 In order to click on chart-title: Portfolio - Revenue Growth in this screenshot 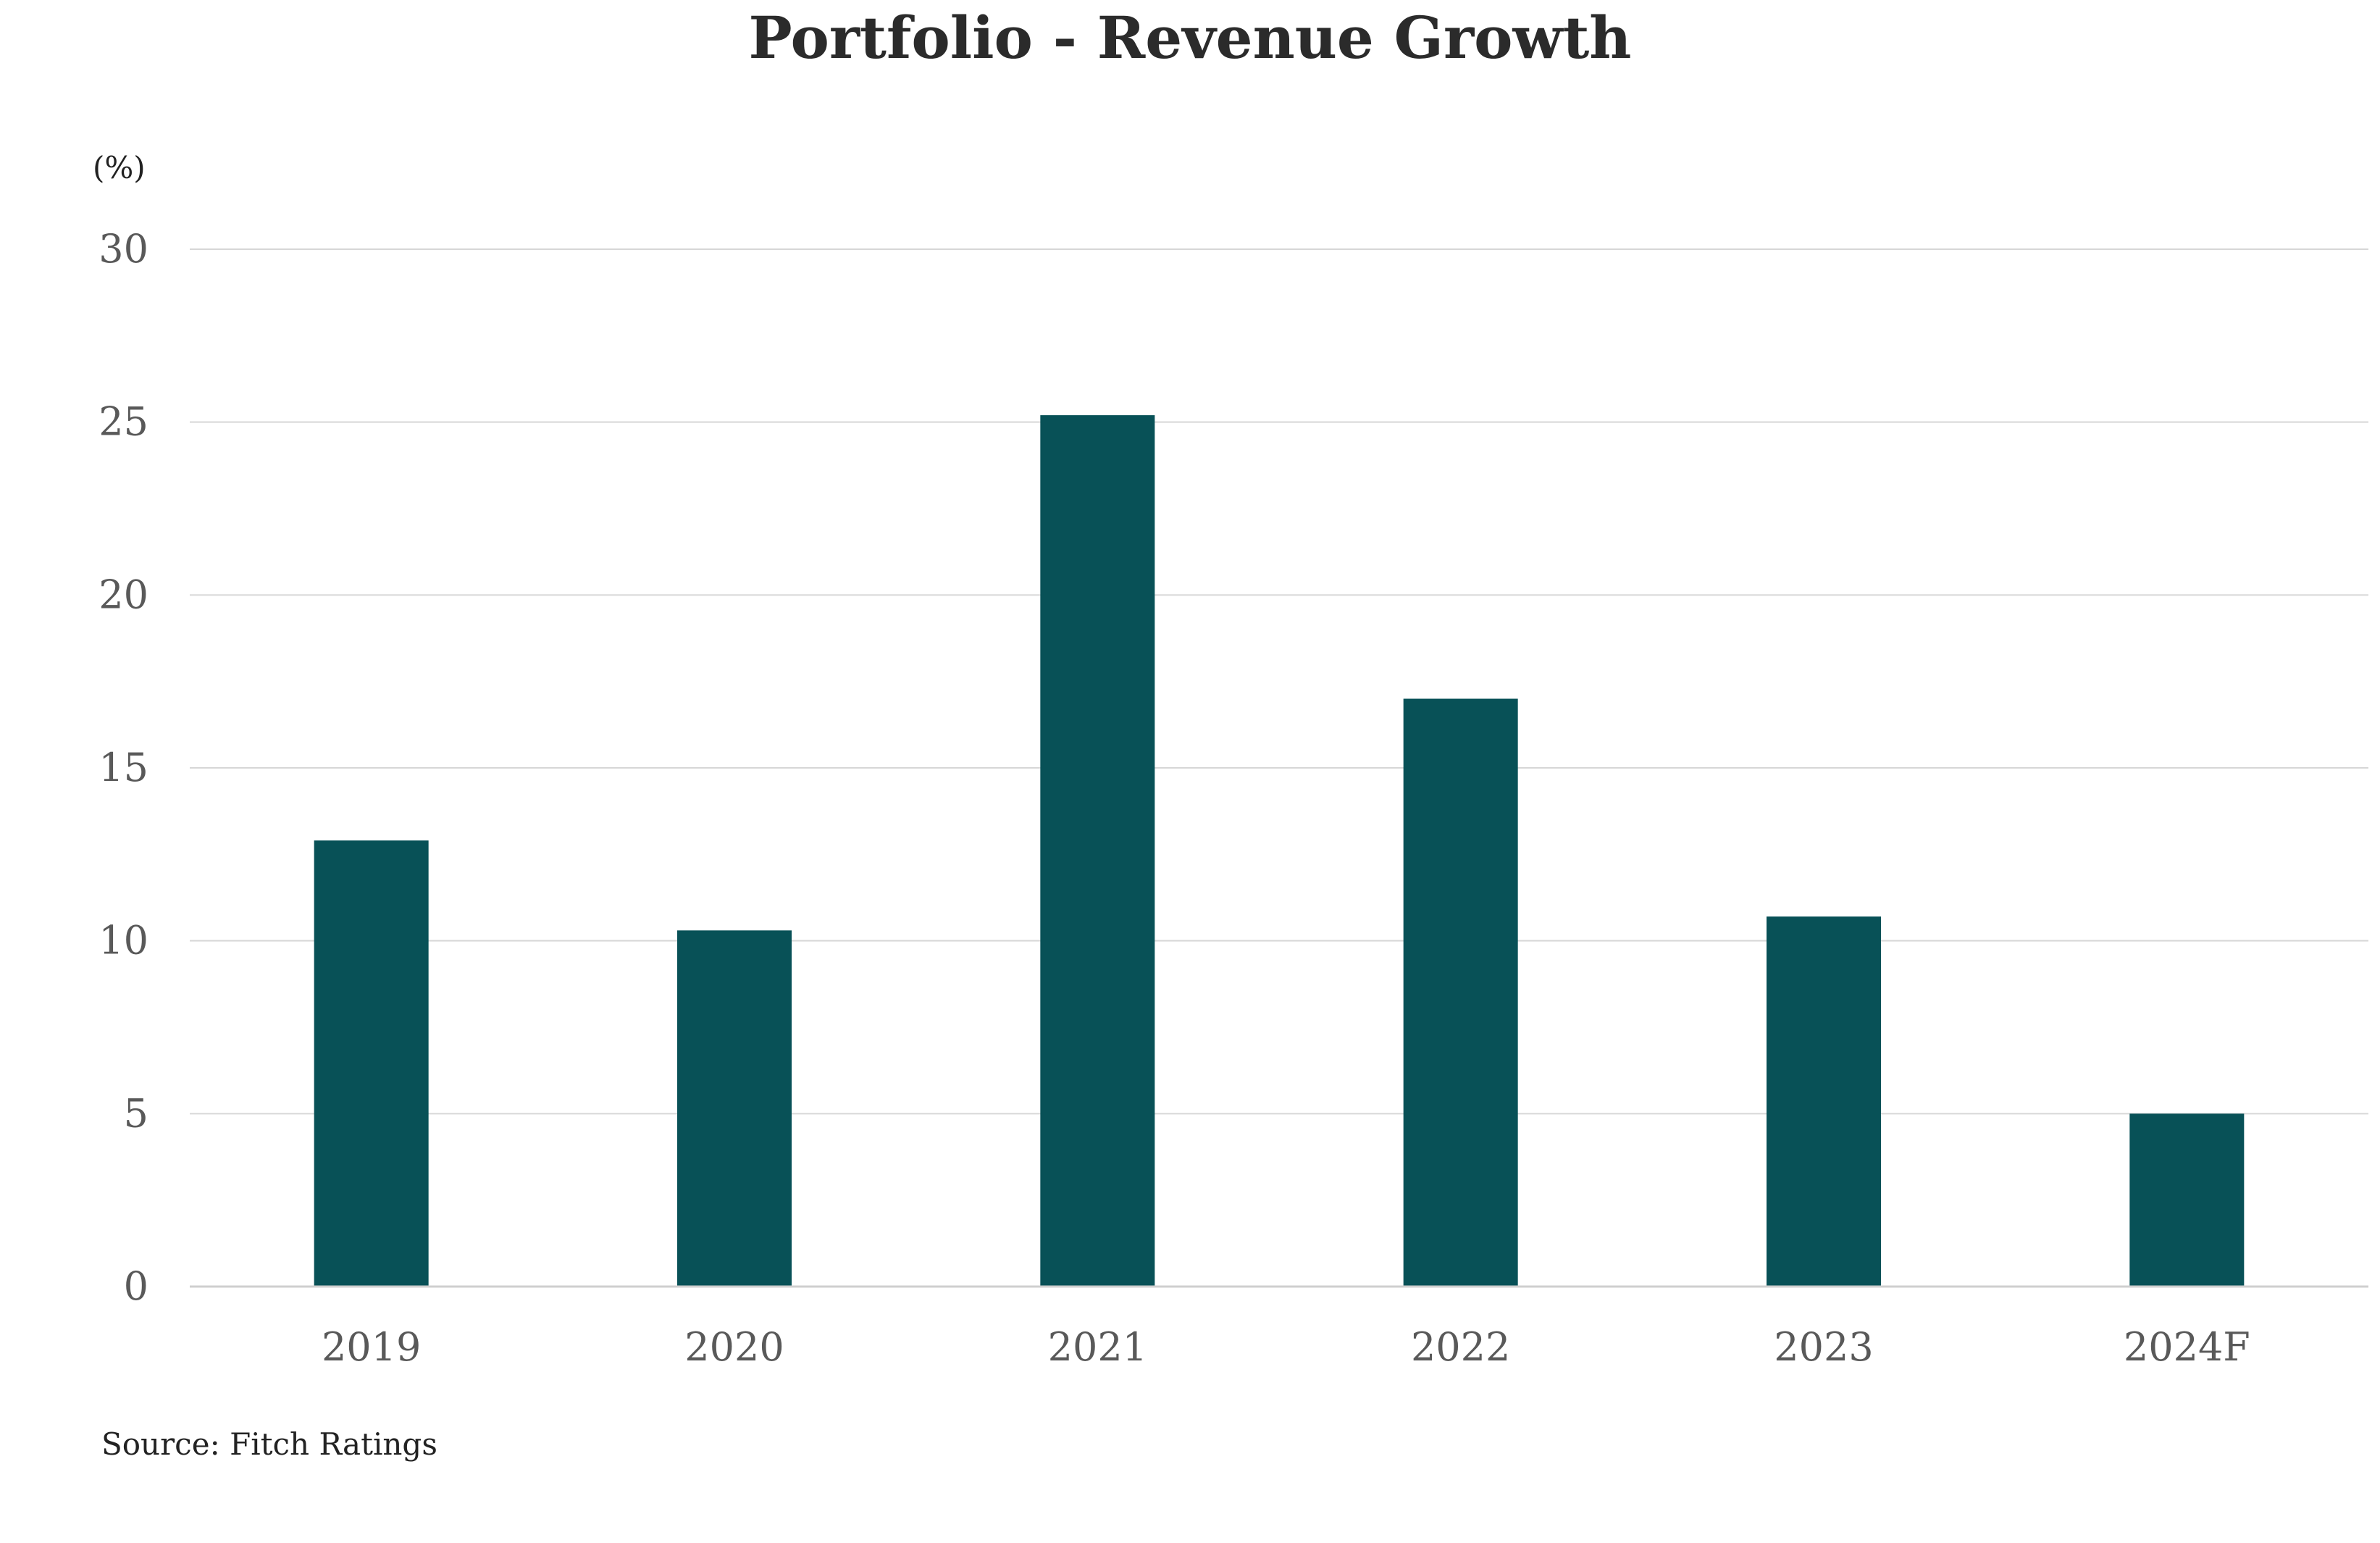, I will do `click(1190, 38)`.